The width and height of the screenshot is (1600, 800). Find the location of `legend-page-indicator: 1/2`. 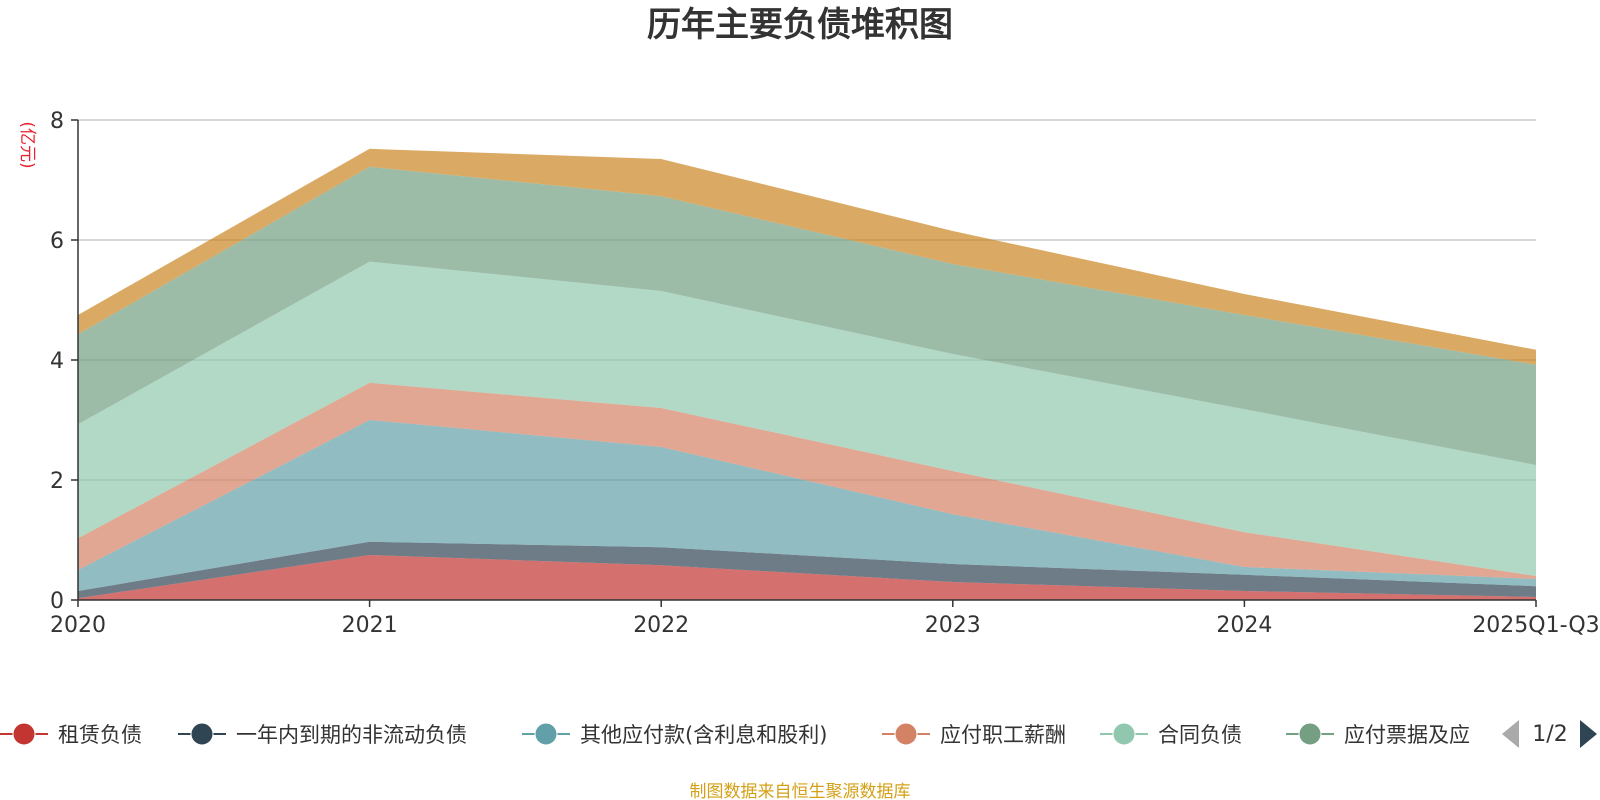

legend-page-indicator: 1/2 is located at coordinates (1549, 734).